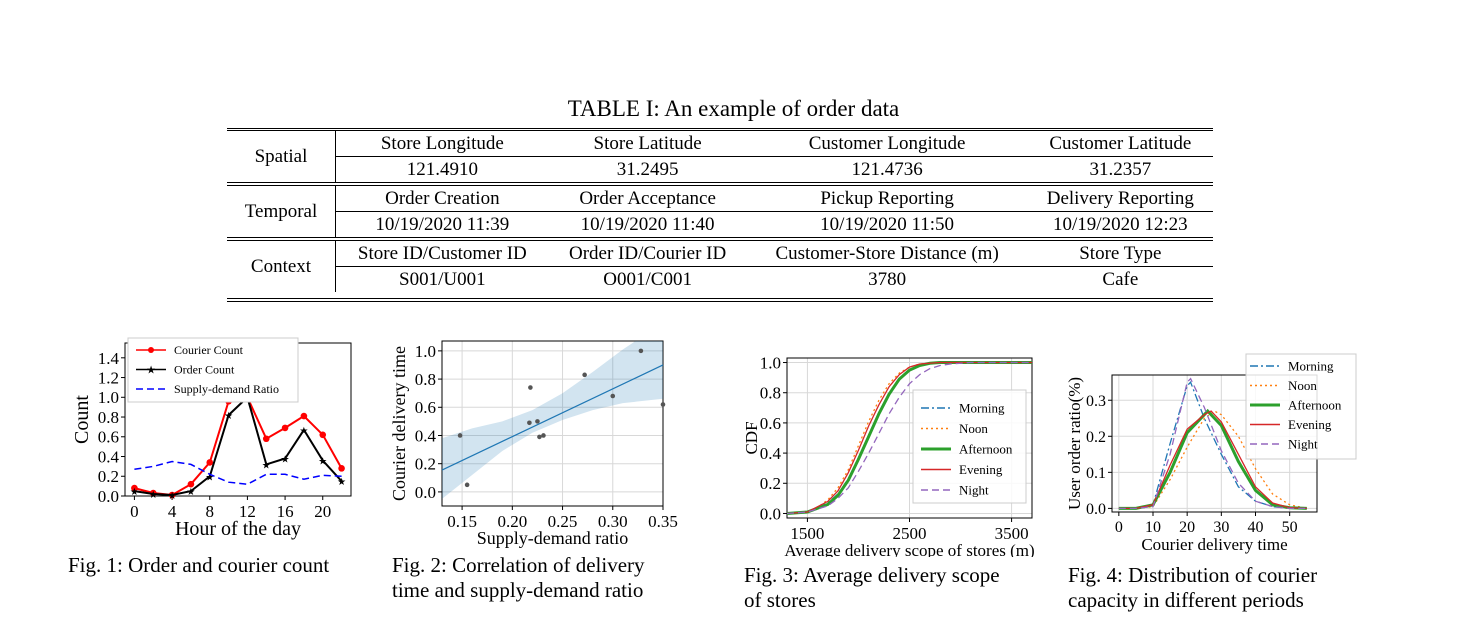 The image size is (1467, 637). Describe the element at coordinates (512, 521) in the screenshot. I see `x-tick-label: 0.20` at that location.